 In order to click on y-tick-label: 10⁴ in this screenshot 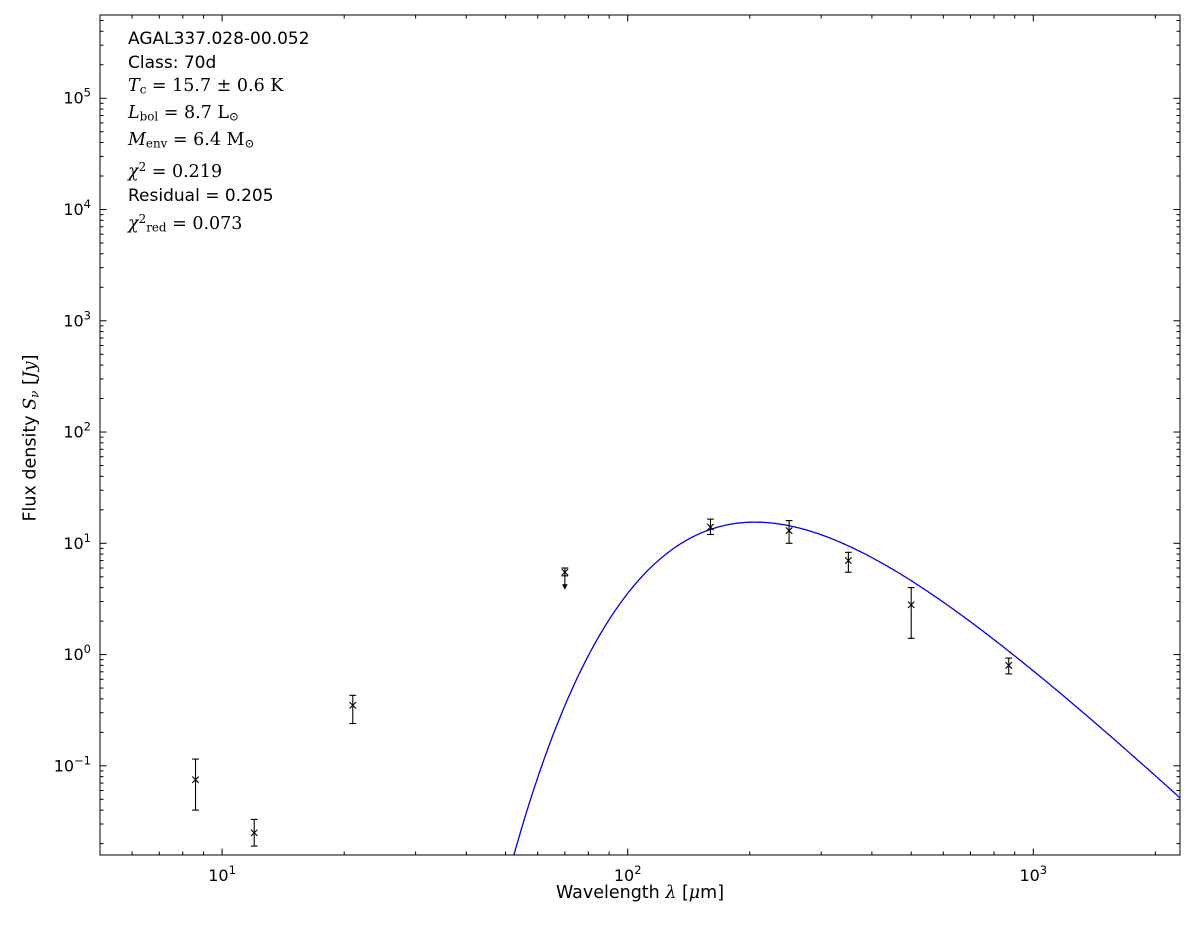, I will do `click(77, 208)`.